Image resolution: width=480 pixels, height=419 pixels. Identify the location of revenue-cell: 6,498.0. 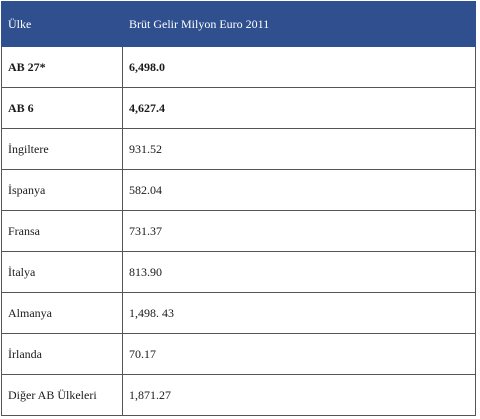
(299, 67).